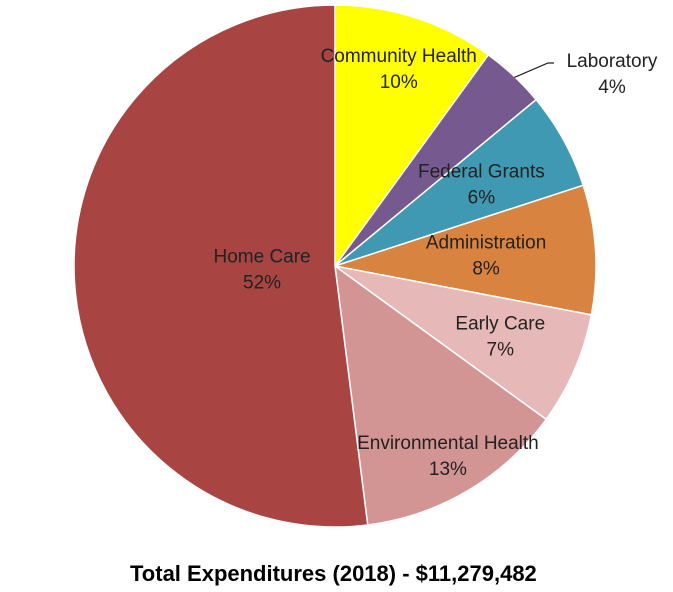  Describe the element at coordinates (261, 257) in the screenshot. I see `slice-label: Home Care` at that location.